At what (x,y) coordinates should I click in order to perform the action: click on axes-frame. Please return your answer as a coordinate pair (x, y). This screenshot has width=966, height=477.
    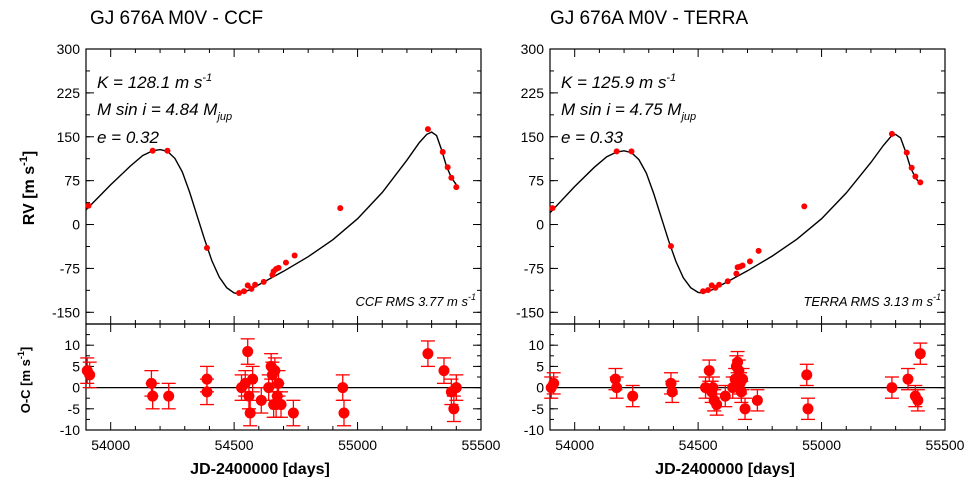
    Looking at the image, I should click on (283, 377).